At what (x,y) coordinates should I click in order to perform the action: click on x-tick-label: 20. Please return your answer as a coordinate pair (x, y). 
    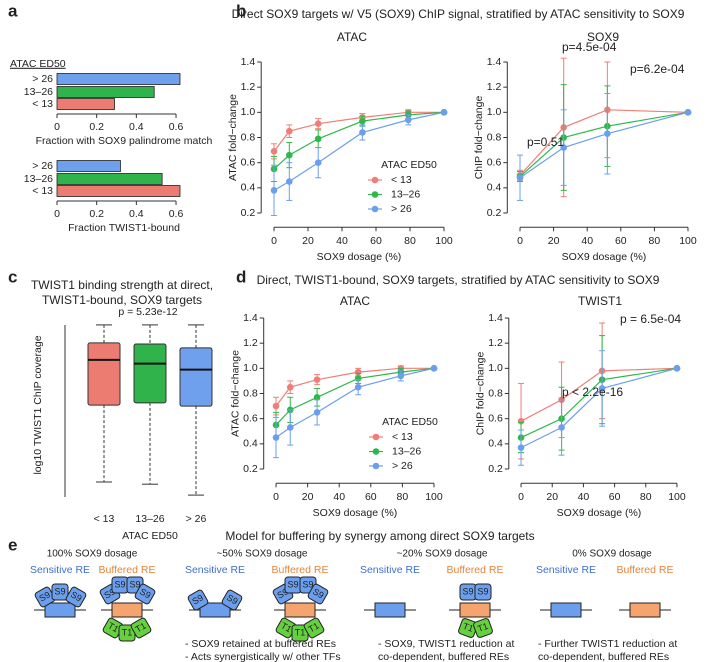
    Looking at the image, I should click on (308, 497).